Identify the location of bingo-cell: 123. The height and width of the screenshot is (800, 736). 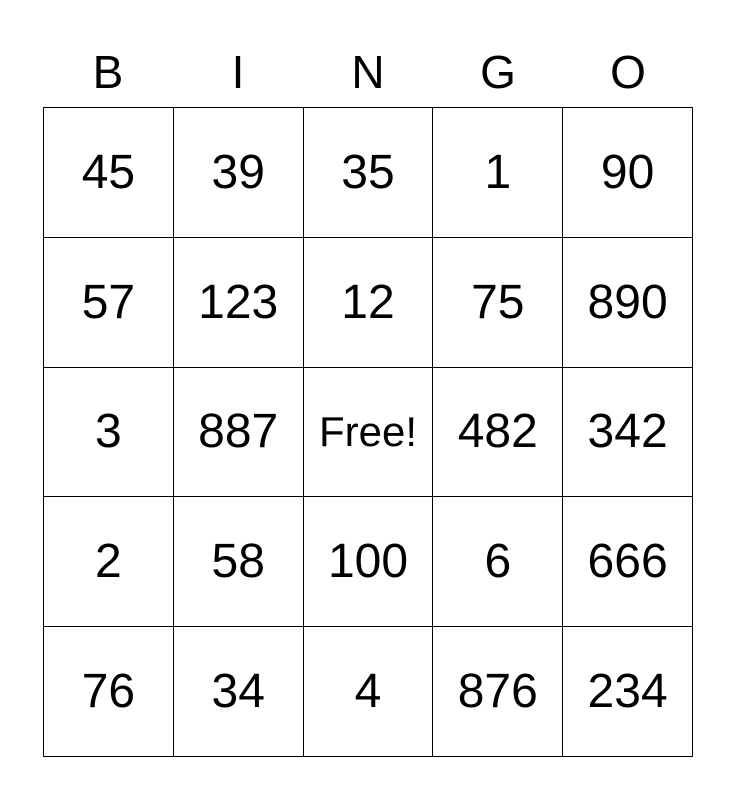
(238, 302).